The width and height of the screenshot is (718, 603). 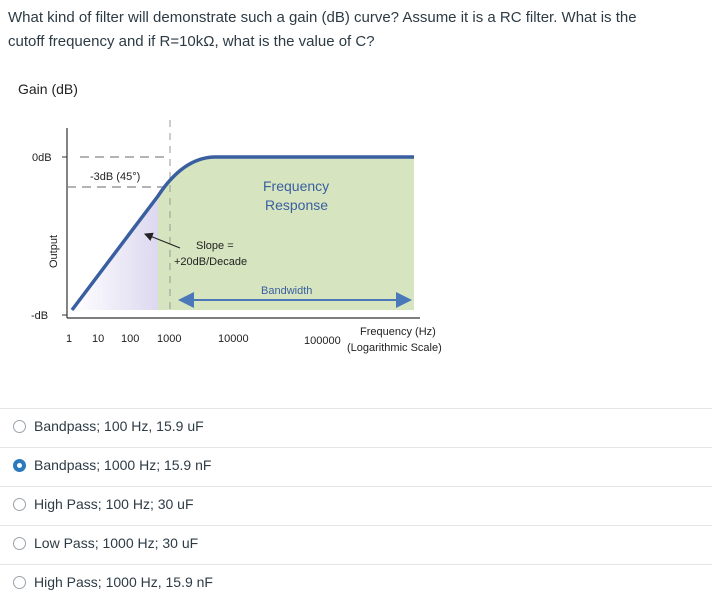 What do you see at coordinates (169, 339) in the screenshot?
I see `x-tick-1000: 1000` at bounding box center [169, 339].